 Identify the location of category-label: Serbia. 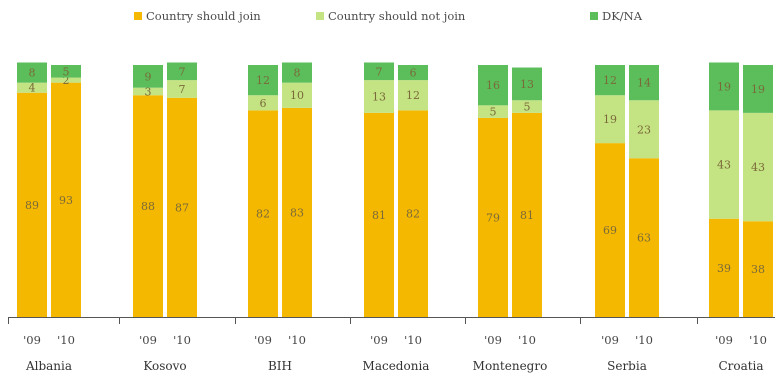
(627, 366).